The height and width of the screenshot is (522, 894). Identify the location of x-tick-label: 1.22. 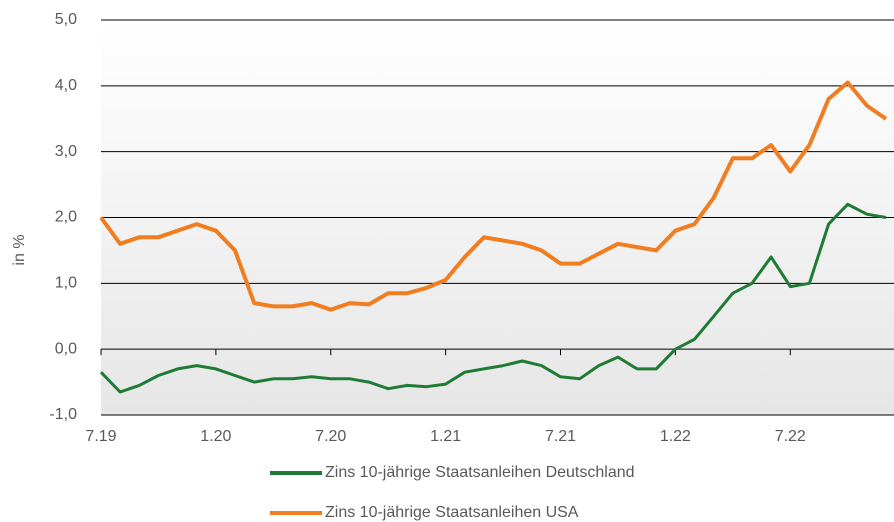
(675, 436).